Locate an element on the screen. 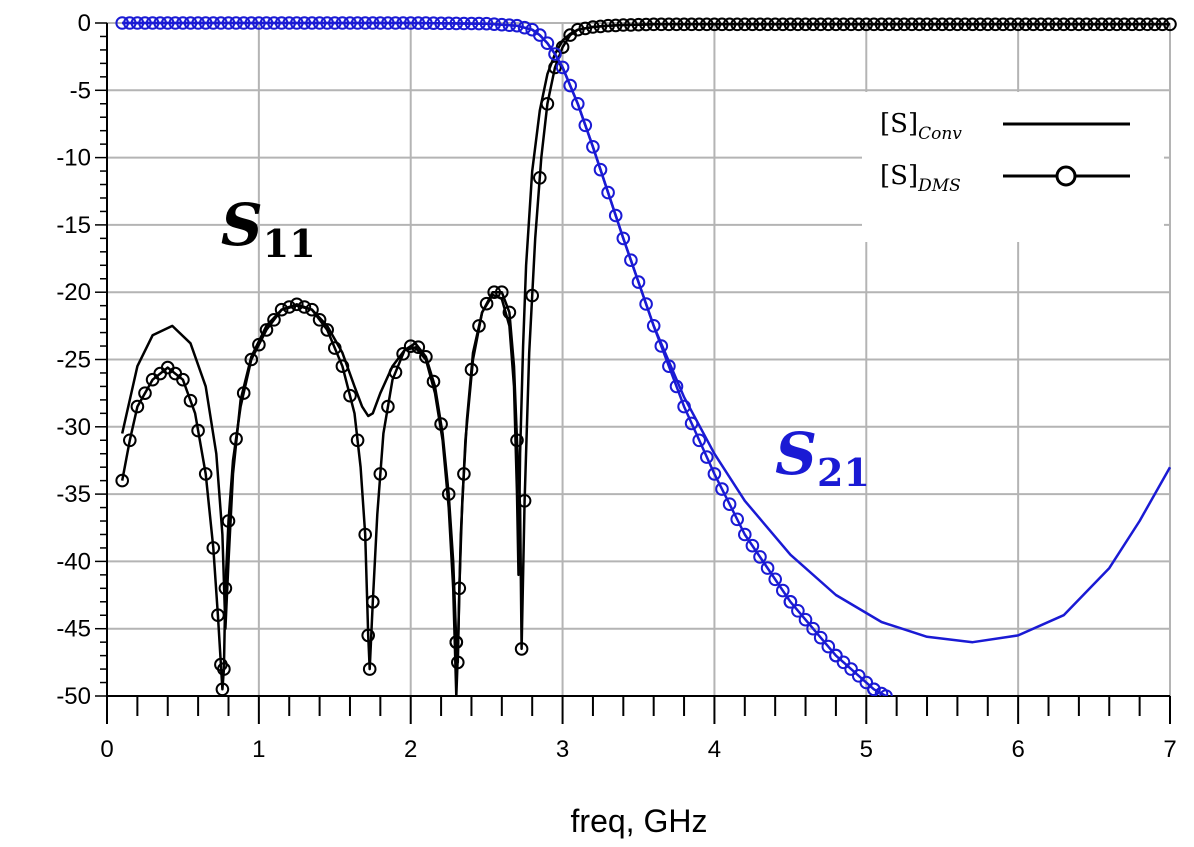 This screenshot has width=1194, height=847. y-tick-label: -40 is located at coordinates (73, 561).